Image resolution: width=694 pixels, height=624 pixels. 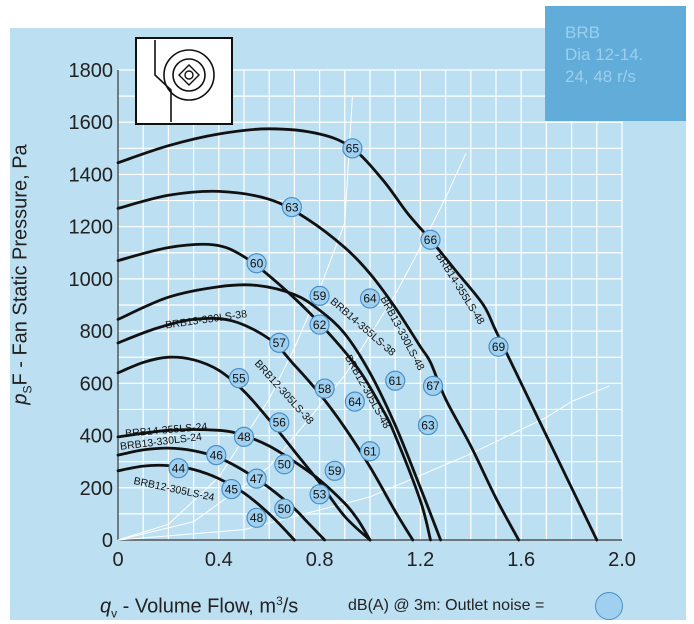 I want to click on x-tick-label: 1.6, so click(x=521, y=560).